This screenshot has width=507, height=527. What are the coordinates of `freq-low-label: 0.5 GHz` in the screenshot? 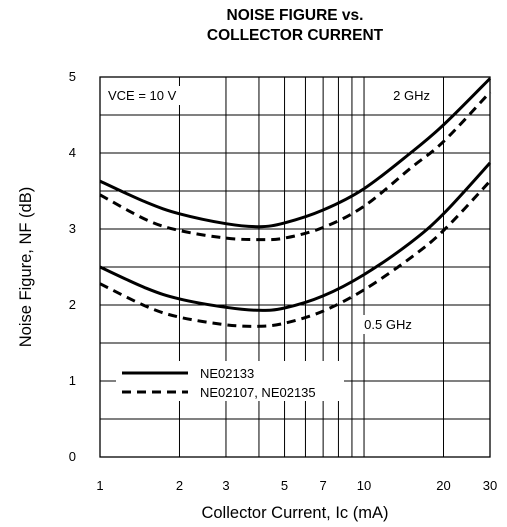 It's located at (388, 324).